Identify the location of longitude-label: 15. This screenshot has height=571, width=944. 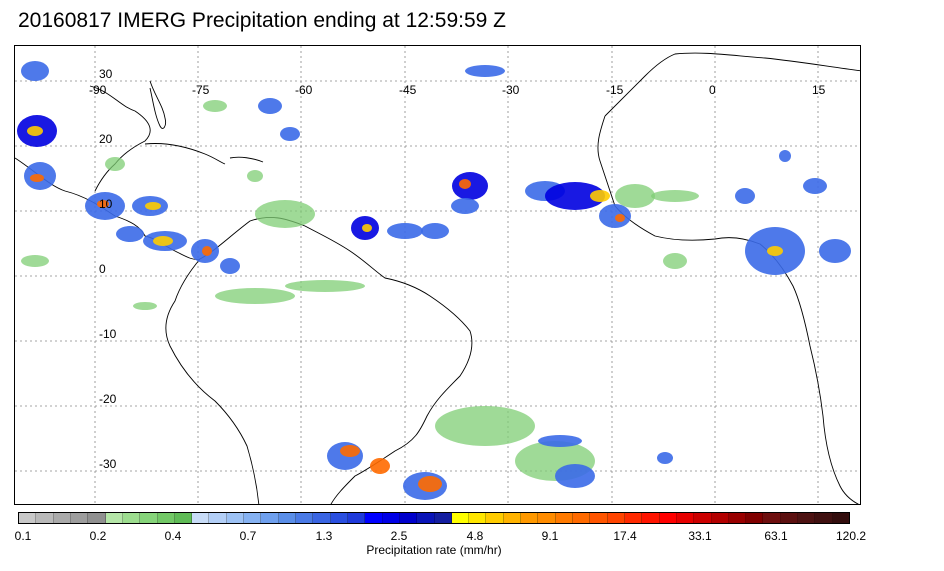
(819, 90).